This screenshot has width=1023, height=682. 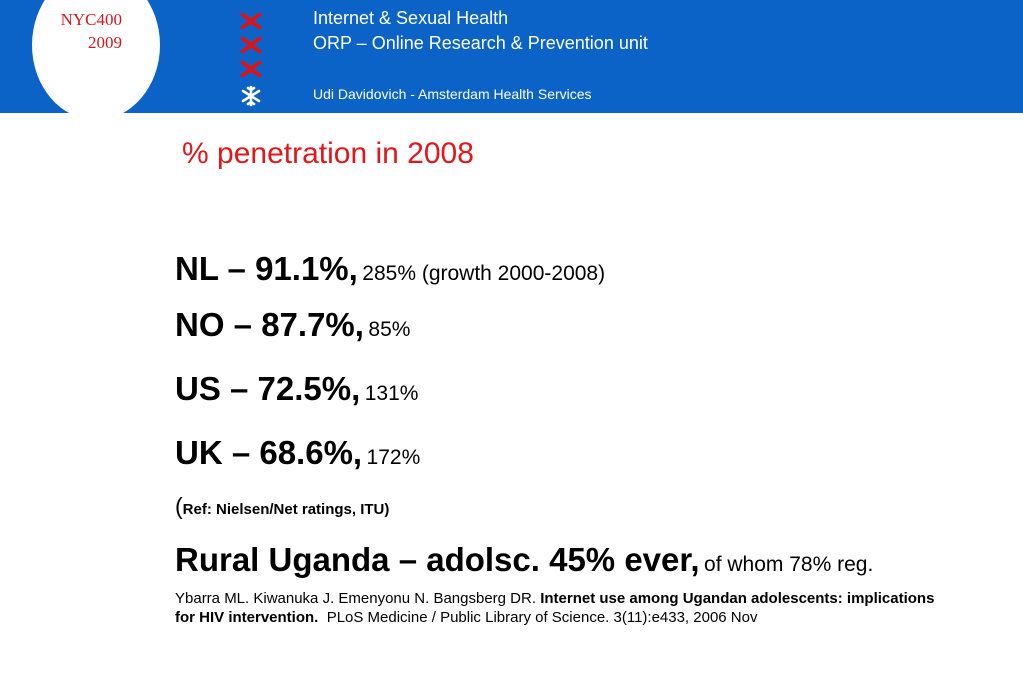 I want to click on uganda-main: Rural Uganda – adolsc. 45% ever,, so click(x=437, y=559).